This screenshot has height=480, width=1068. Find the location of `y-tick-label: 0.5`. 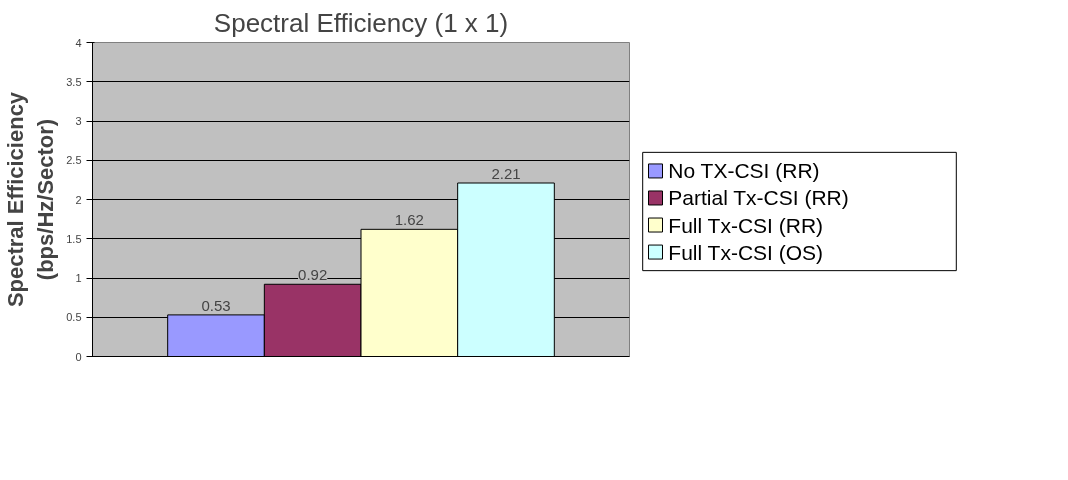

y-tick-label: 0.5 is located at coordinates (74, 317).